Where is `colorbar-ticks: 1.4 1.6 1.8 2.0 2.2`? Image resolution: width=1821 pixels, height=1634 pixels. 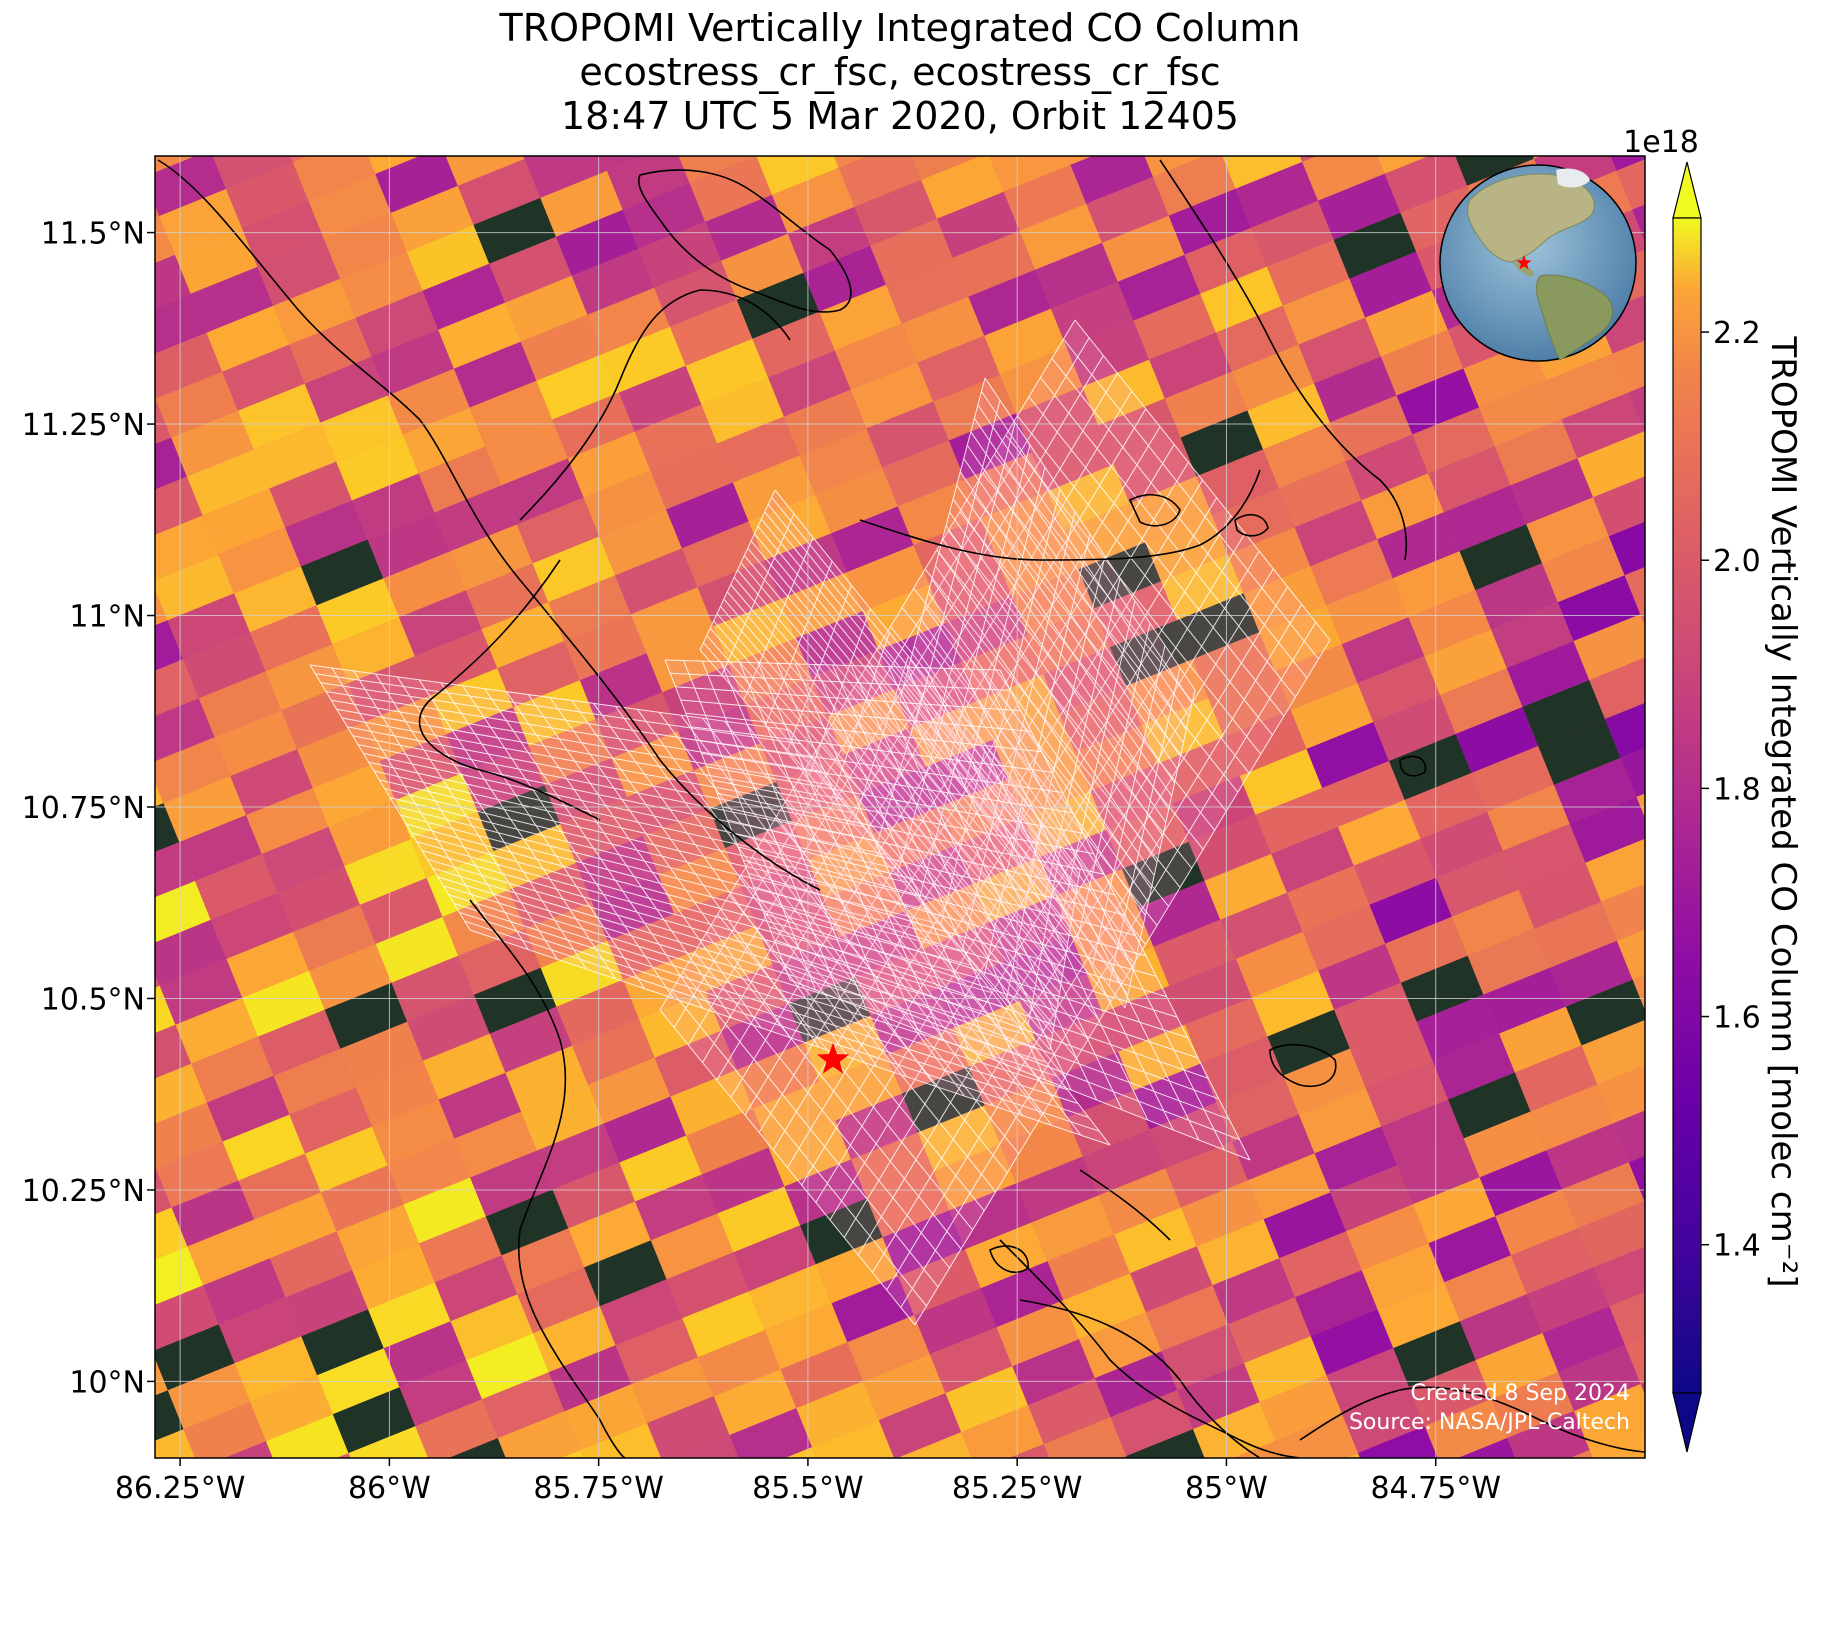
colorbar-ticks: 1.4 1.6 1.8 2.0 2.2 is located at coordinates (1731, 790).